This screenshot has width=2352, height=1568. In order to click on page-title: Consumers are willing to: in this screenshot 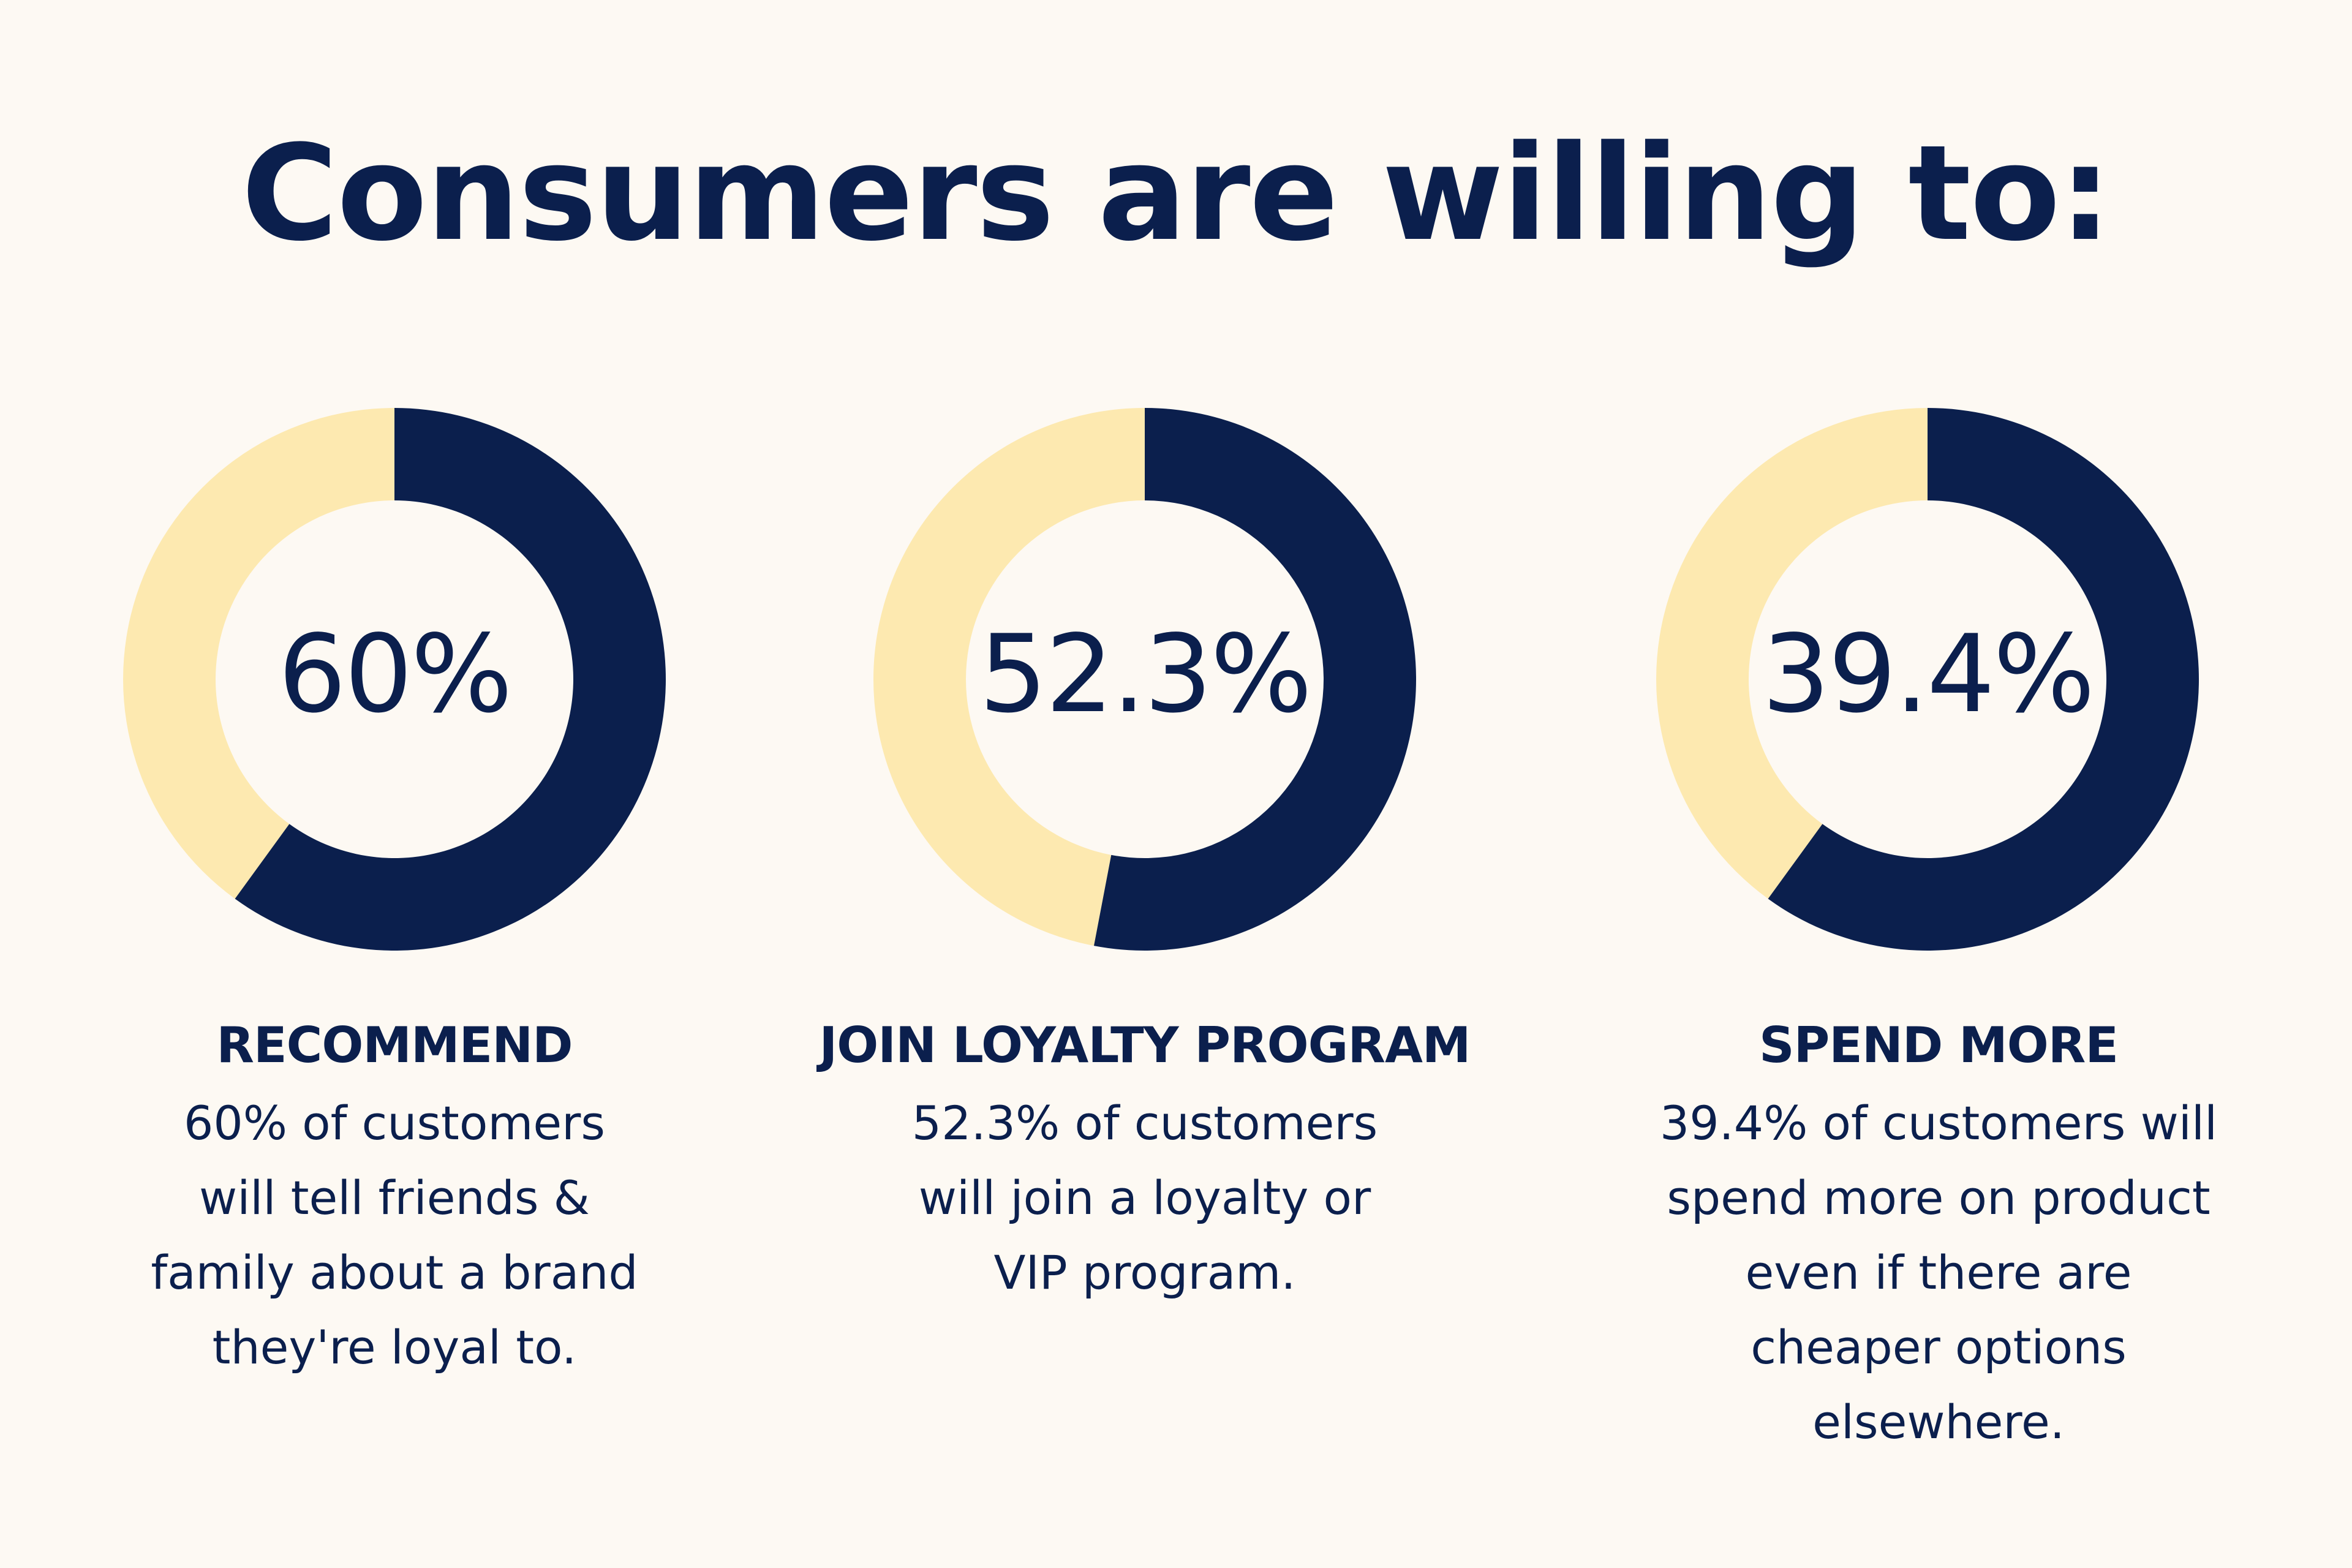, I will do `click(1176, 193)`.